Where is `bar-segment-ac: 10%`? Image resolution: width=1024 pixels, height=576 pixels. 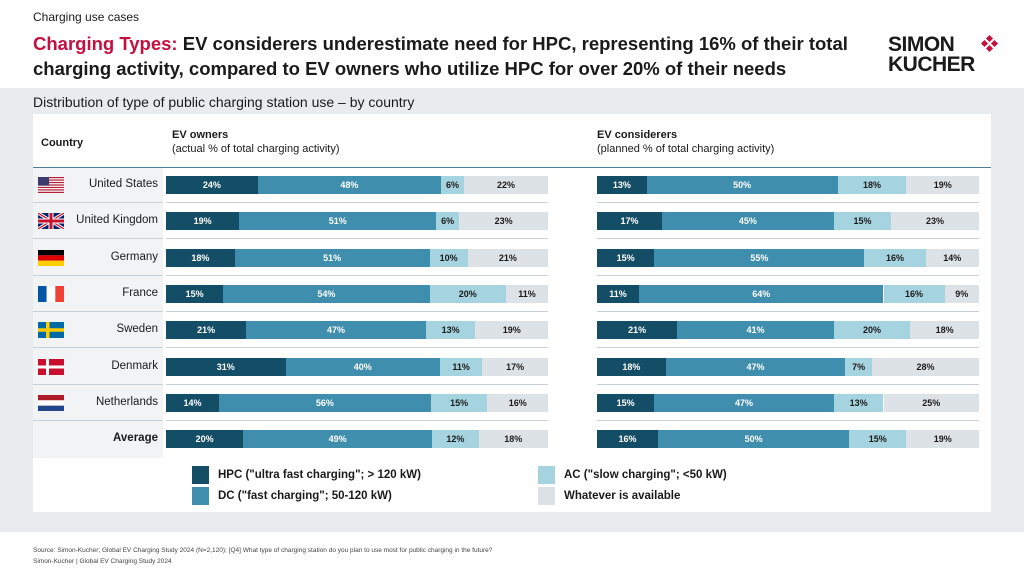
bar-segment-ac: 10% is located at coordinates (448, 258).